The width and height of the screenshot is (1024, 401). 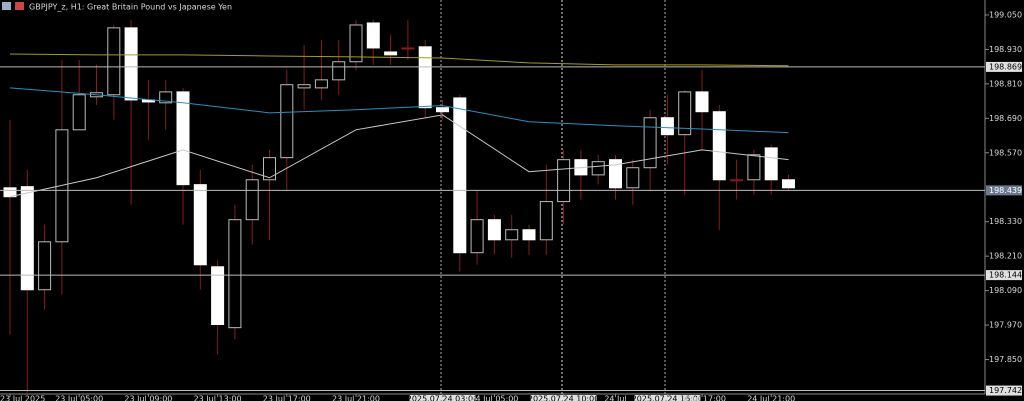 What do you see at coordinates (1005, 325) in the screenshot?
I see `y-tick-label: 197.970` at bounding box center [1005, 325].